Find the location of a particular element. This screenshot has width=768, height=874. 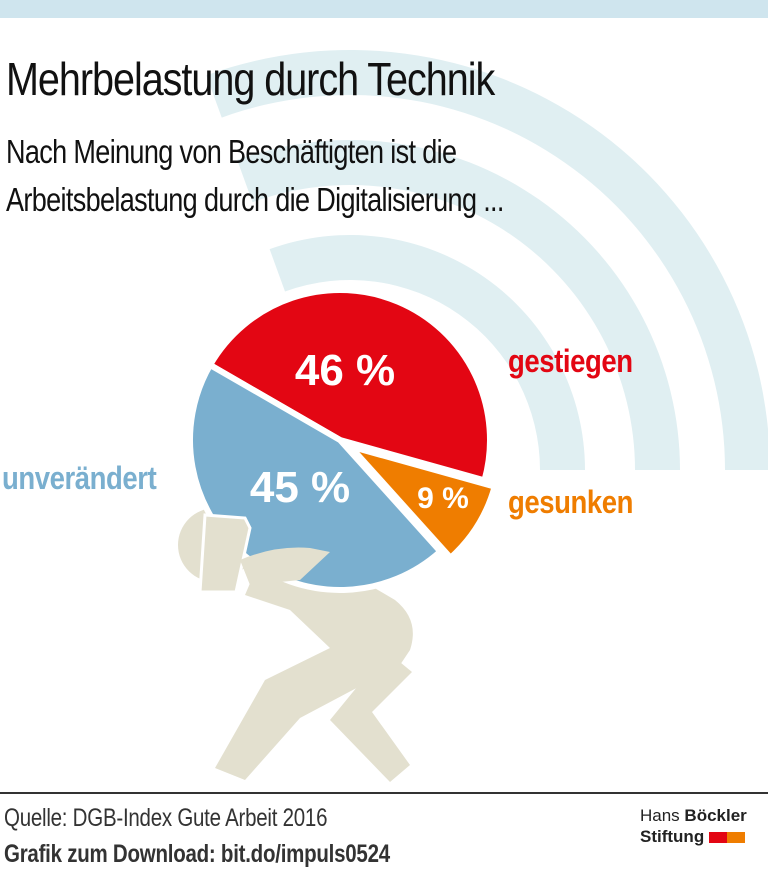

pie-slice-gestiegen is located at coordinates (350, 385).